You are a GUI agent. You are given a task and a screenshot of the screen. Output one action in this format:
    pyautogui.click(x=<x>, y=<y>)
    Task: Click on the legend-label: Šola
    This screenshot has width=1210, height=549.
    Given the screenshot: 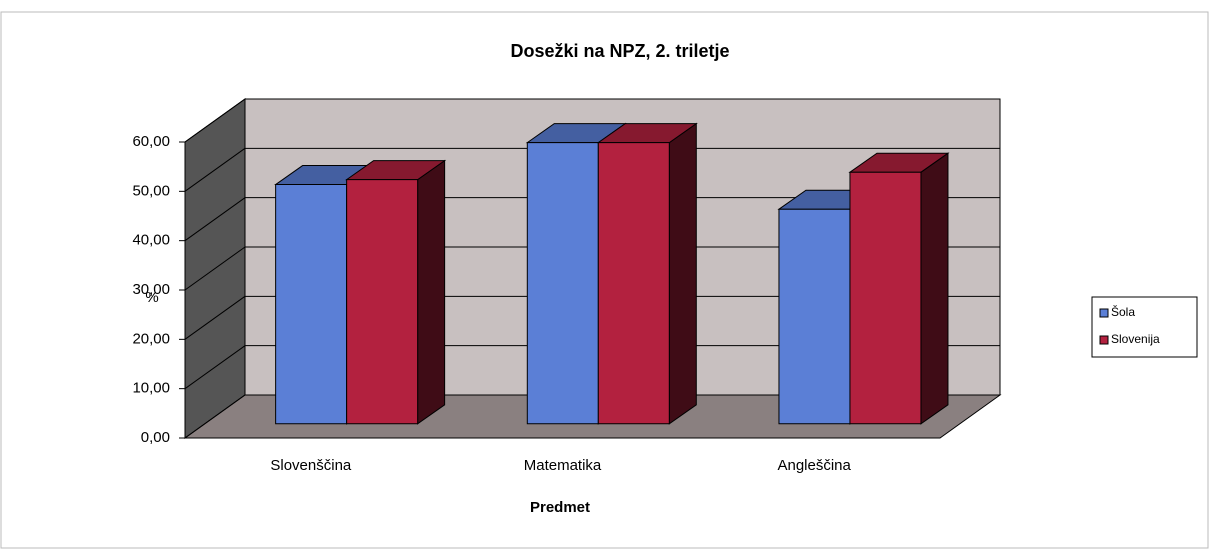 What is the action you would take?
    pyautogui.click(x=1123, y=311)
    